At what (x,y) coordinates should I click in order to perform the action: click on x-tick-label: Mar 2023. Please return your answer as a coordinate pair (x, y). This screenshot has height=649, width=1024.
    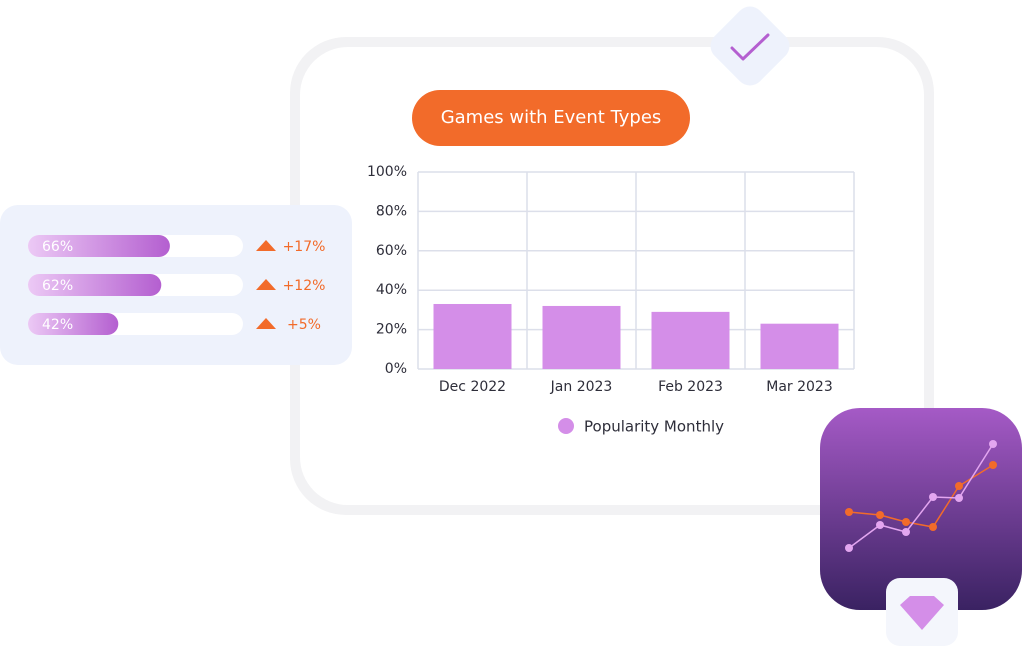
    Looking at the image, I should click on (799, 387).